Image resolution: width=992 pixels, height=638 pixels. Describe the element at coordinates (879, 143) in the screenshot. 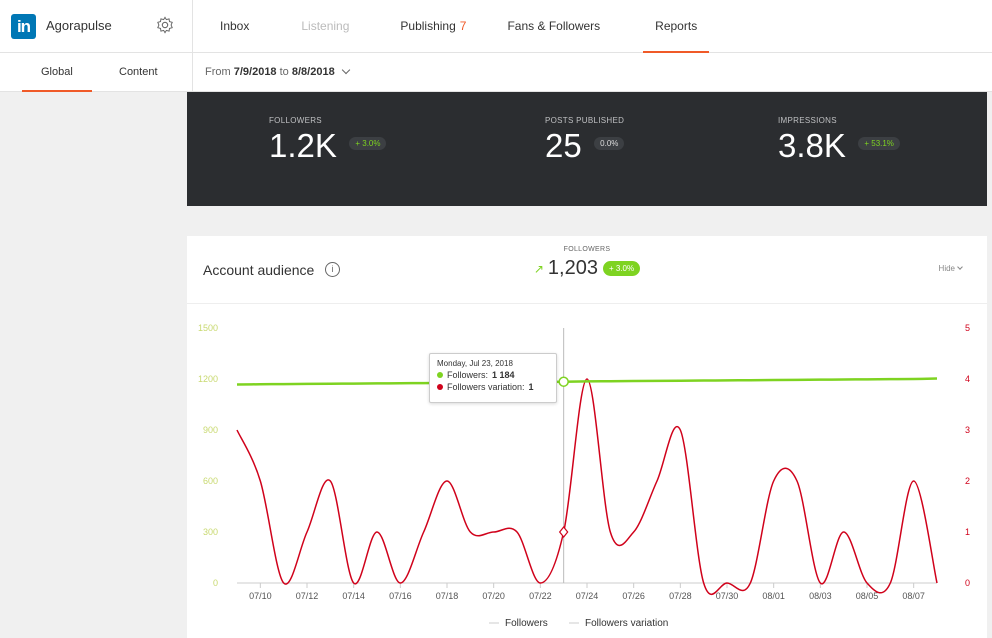

I see `stat-change-badge: + 53.1%` at that location.